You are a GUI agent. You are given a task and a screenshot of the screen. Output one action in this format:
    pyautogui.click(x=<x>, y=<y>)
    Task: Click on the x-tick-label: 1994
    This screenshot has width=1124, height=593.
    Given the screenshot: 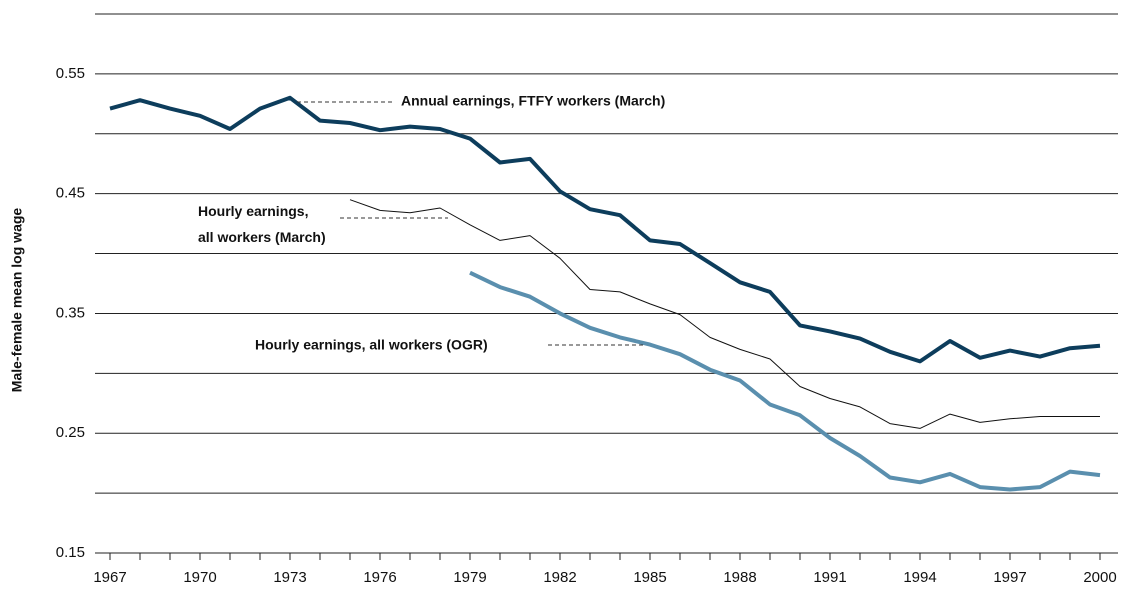 What is the action you would take?
    pyautogui.click(x=919, y=577)
    